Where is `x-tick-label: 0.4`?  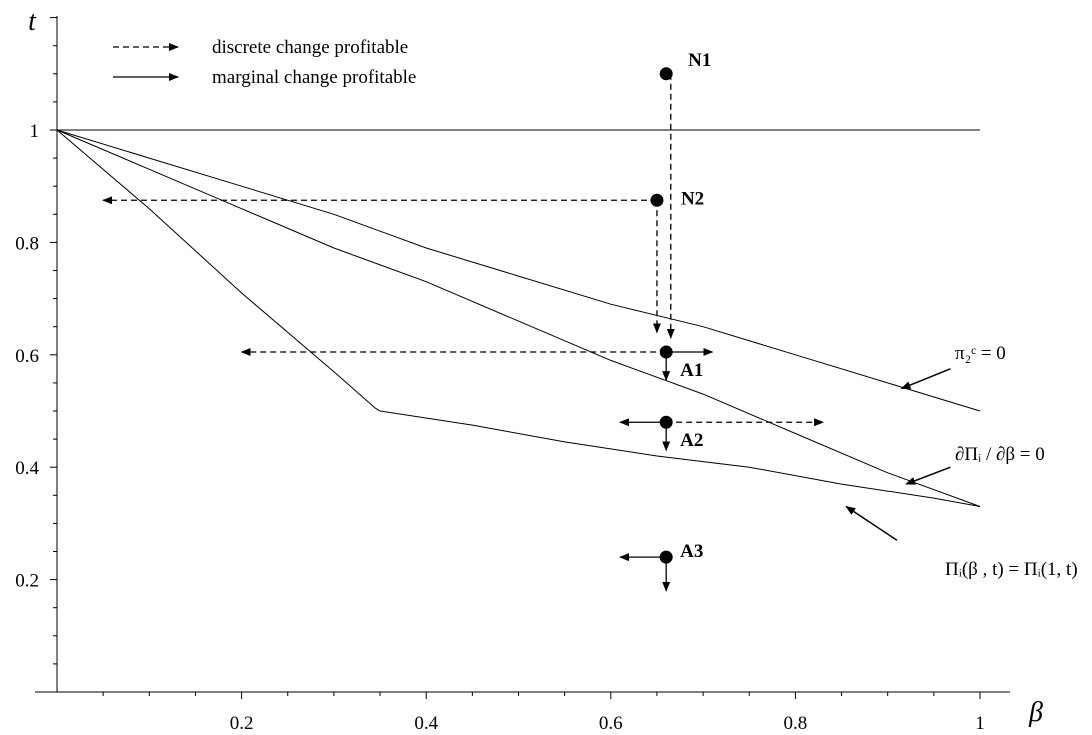 x-tick-label: 0.4 is located at coordinates (426, 723).